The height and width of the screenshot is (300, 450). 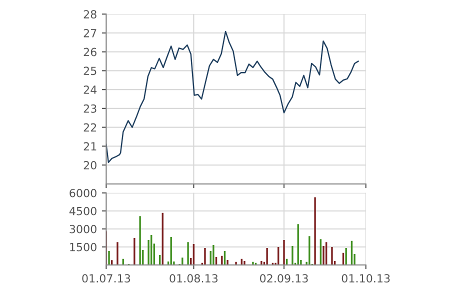 I want to click on y-tick-label: 3000, so click(x=83, y=229).